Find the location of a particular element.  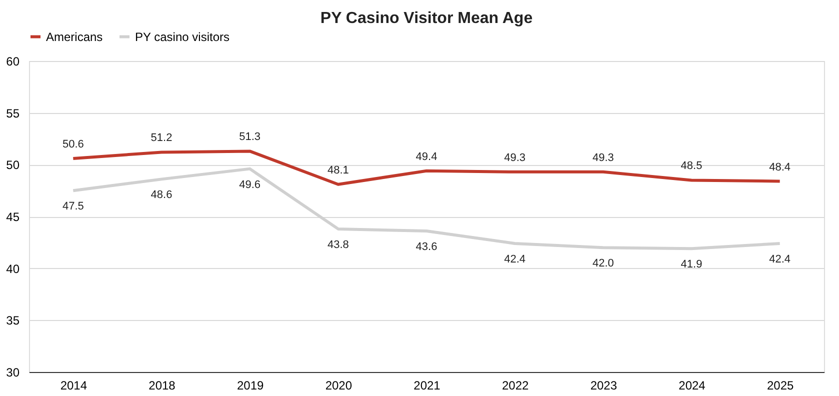

legend-label: Americans is located at coordinates (74, 37).